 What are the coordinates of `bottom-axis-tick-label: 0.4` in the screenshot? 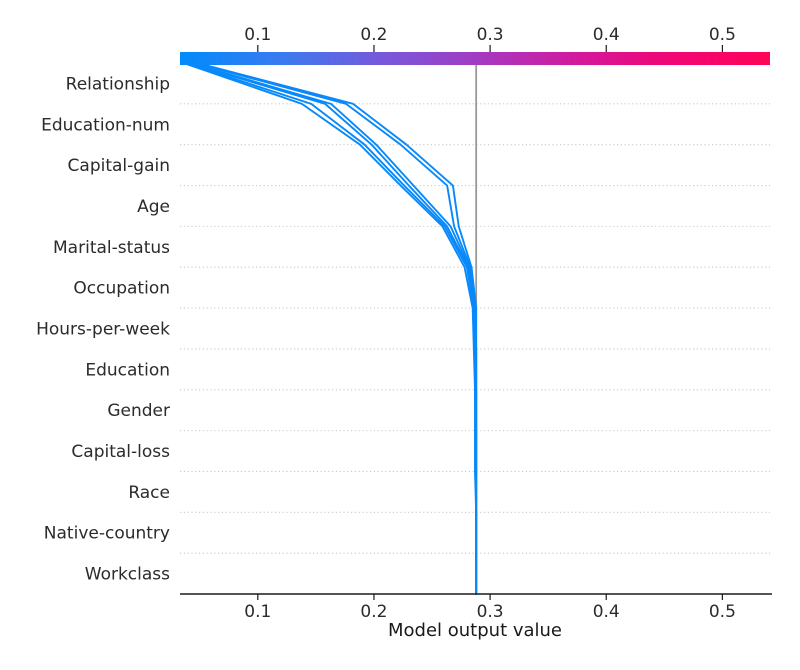 It's located at (606, 612).